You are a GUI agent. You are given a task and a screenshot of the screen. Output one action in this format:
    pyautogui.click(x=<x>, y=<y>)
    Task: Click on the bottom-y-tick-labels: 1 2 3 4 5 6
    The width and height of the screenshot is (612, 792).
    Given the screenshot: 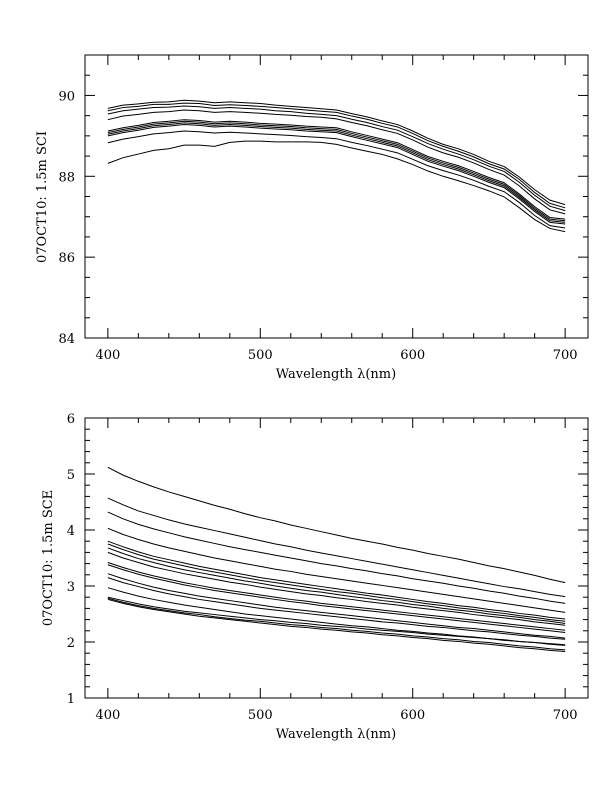 What is the action you would take?
    pyautogui.click(x=71, y=559)
    